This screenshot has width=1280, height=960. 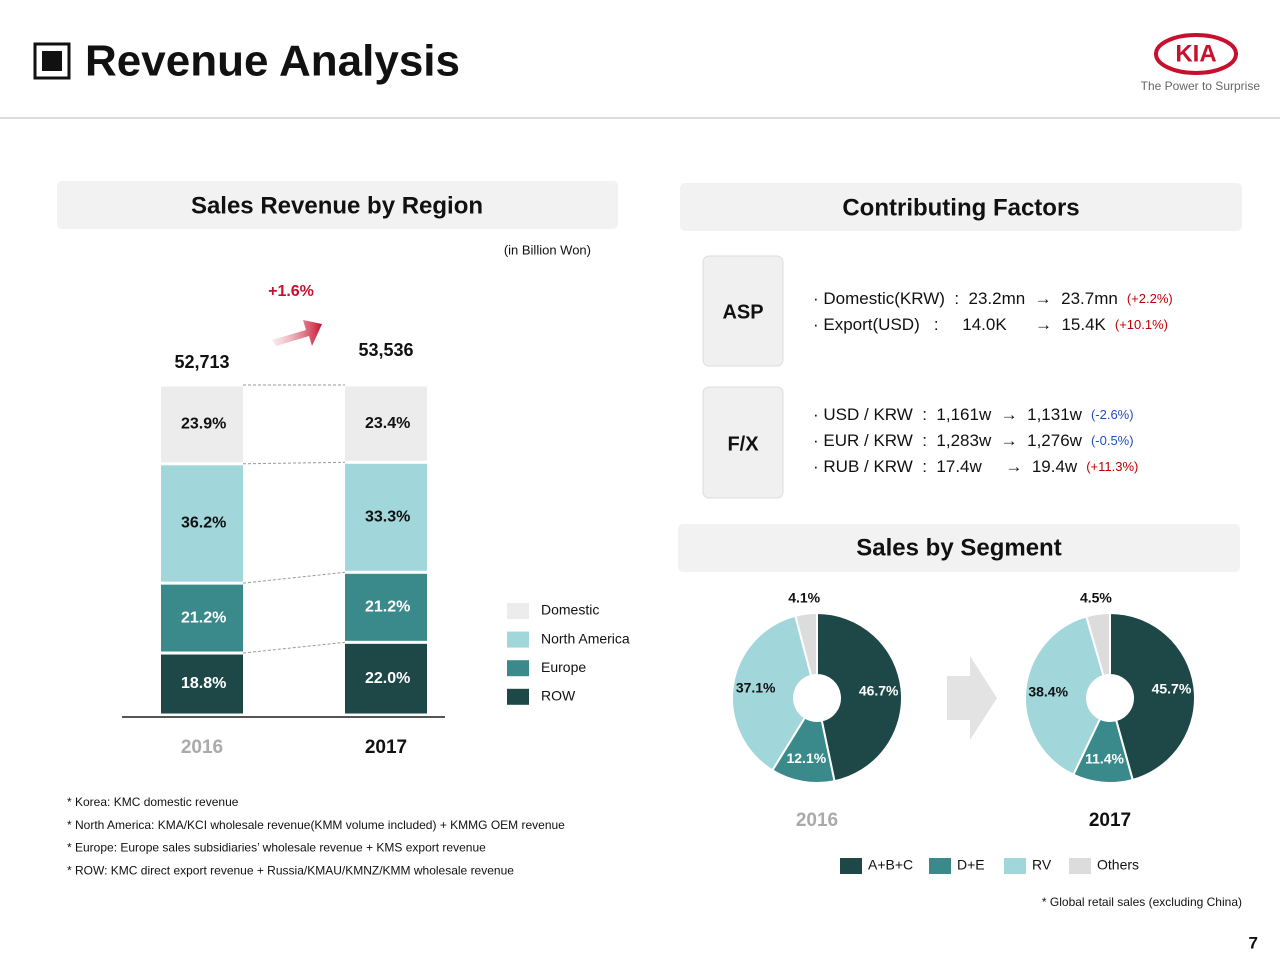 What do you see at coordinates (1201, 86) in the screenshot?
I see `tagline: The Power to Surprise` at bounding box center [1201, 86].